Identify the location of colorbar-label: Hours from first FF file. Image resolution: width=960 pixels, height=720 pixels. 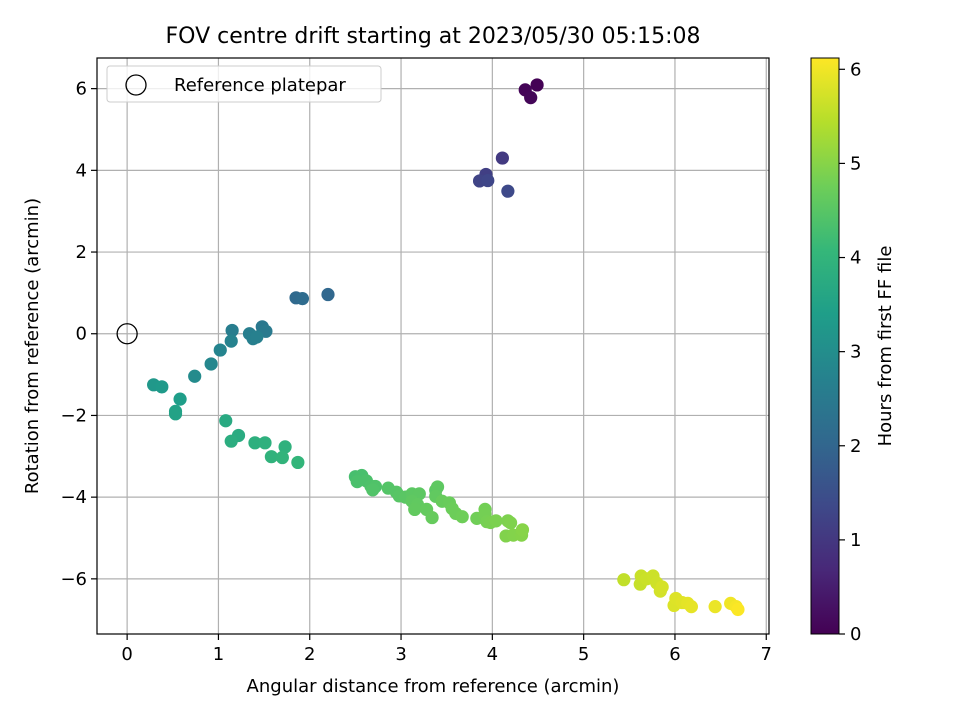
(885, 346).